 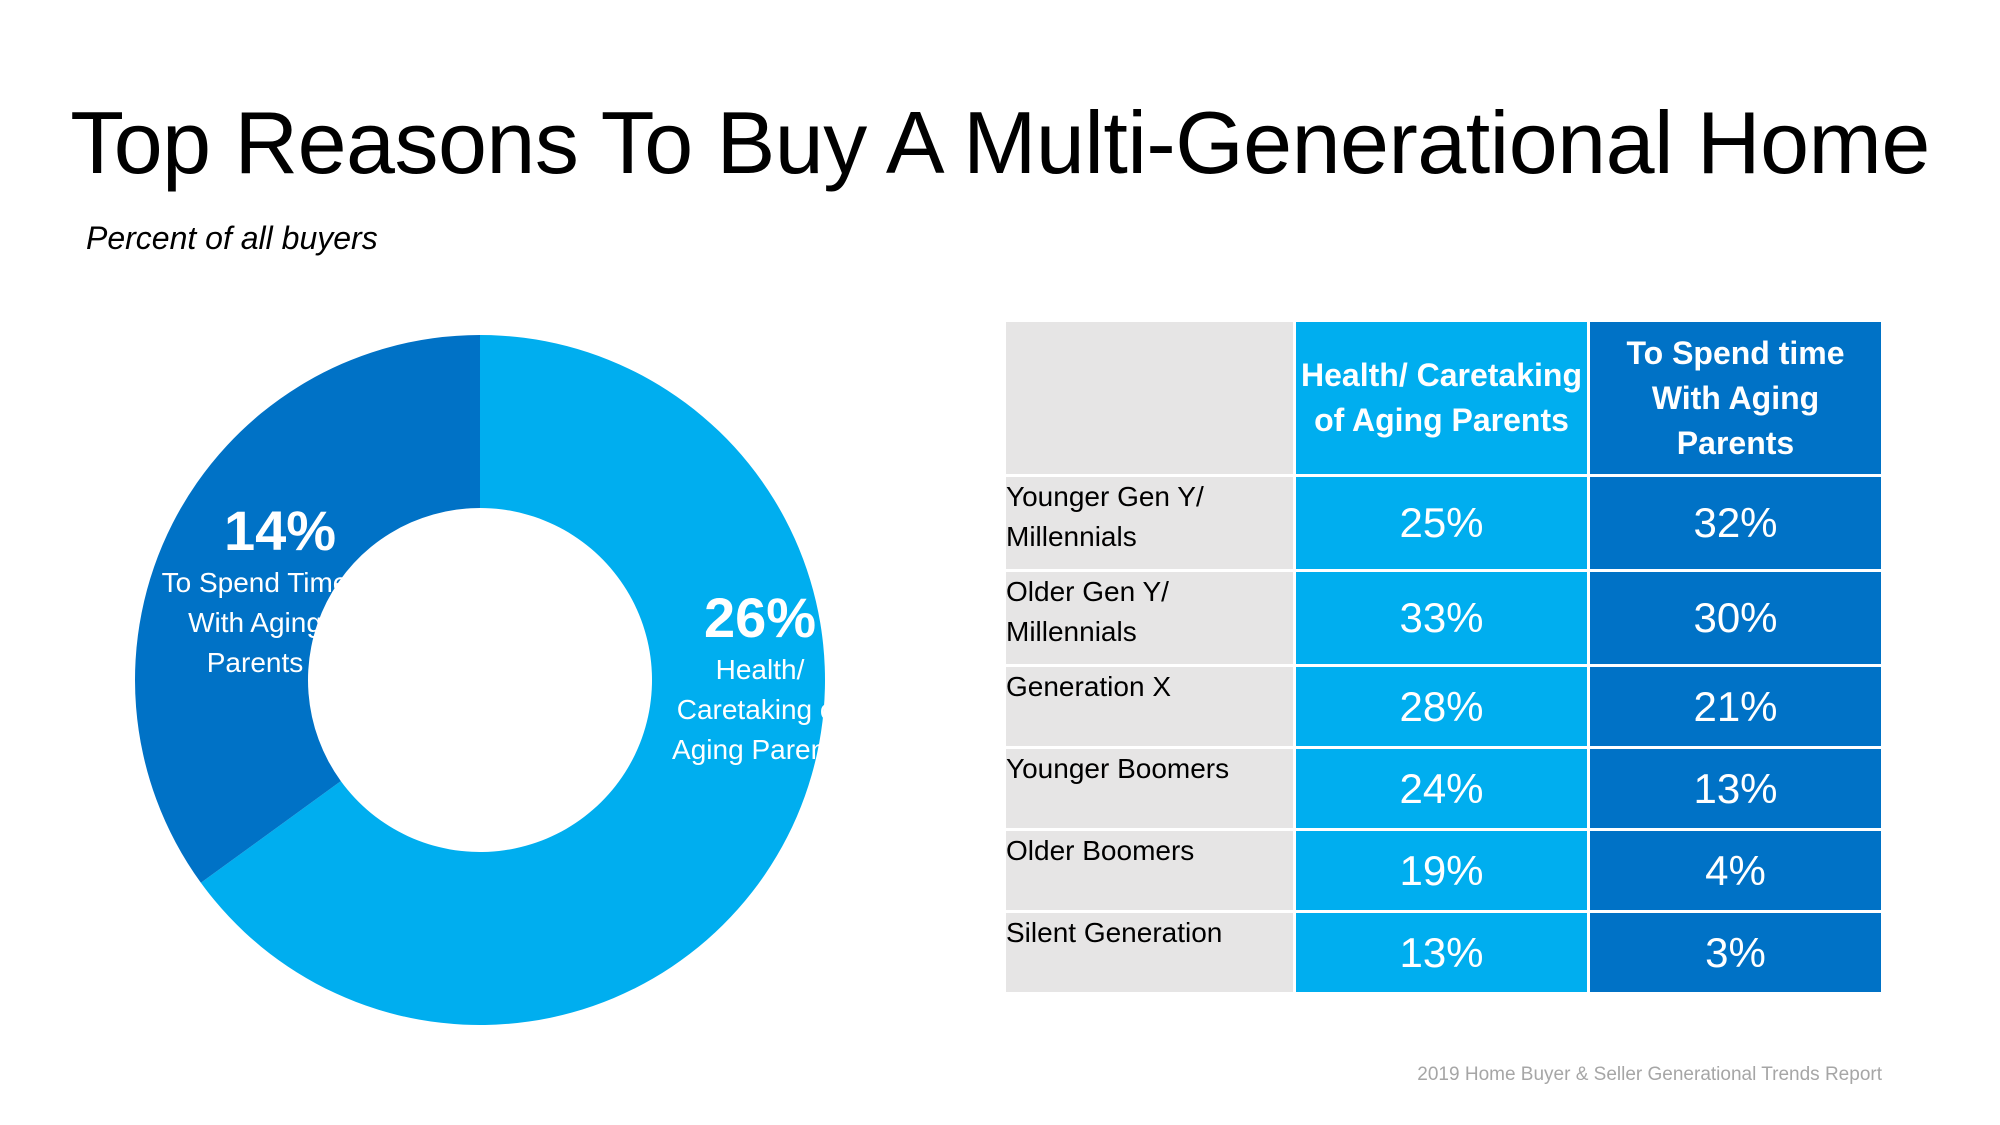 What do you see at coordinates (1149, 523) in the screenshot?
I see `row-label: Younger Gen Y/ Millennials` at bounding box center [1149, 523].